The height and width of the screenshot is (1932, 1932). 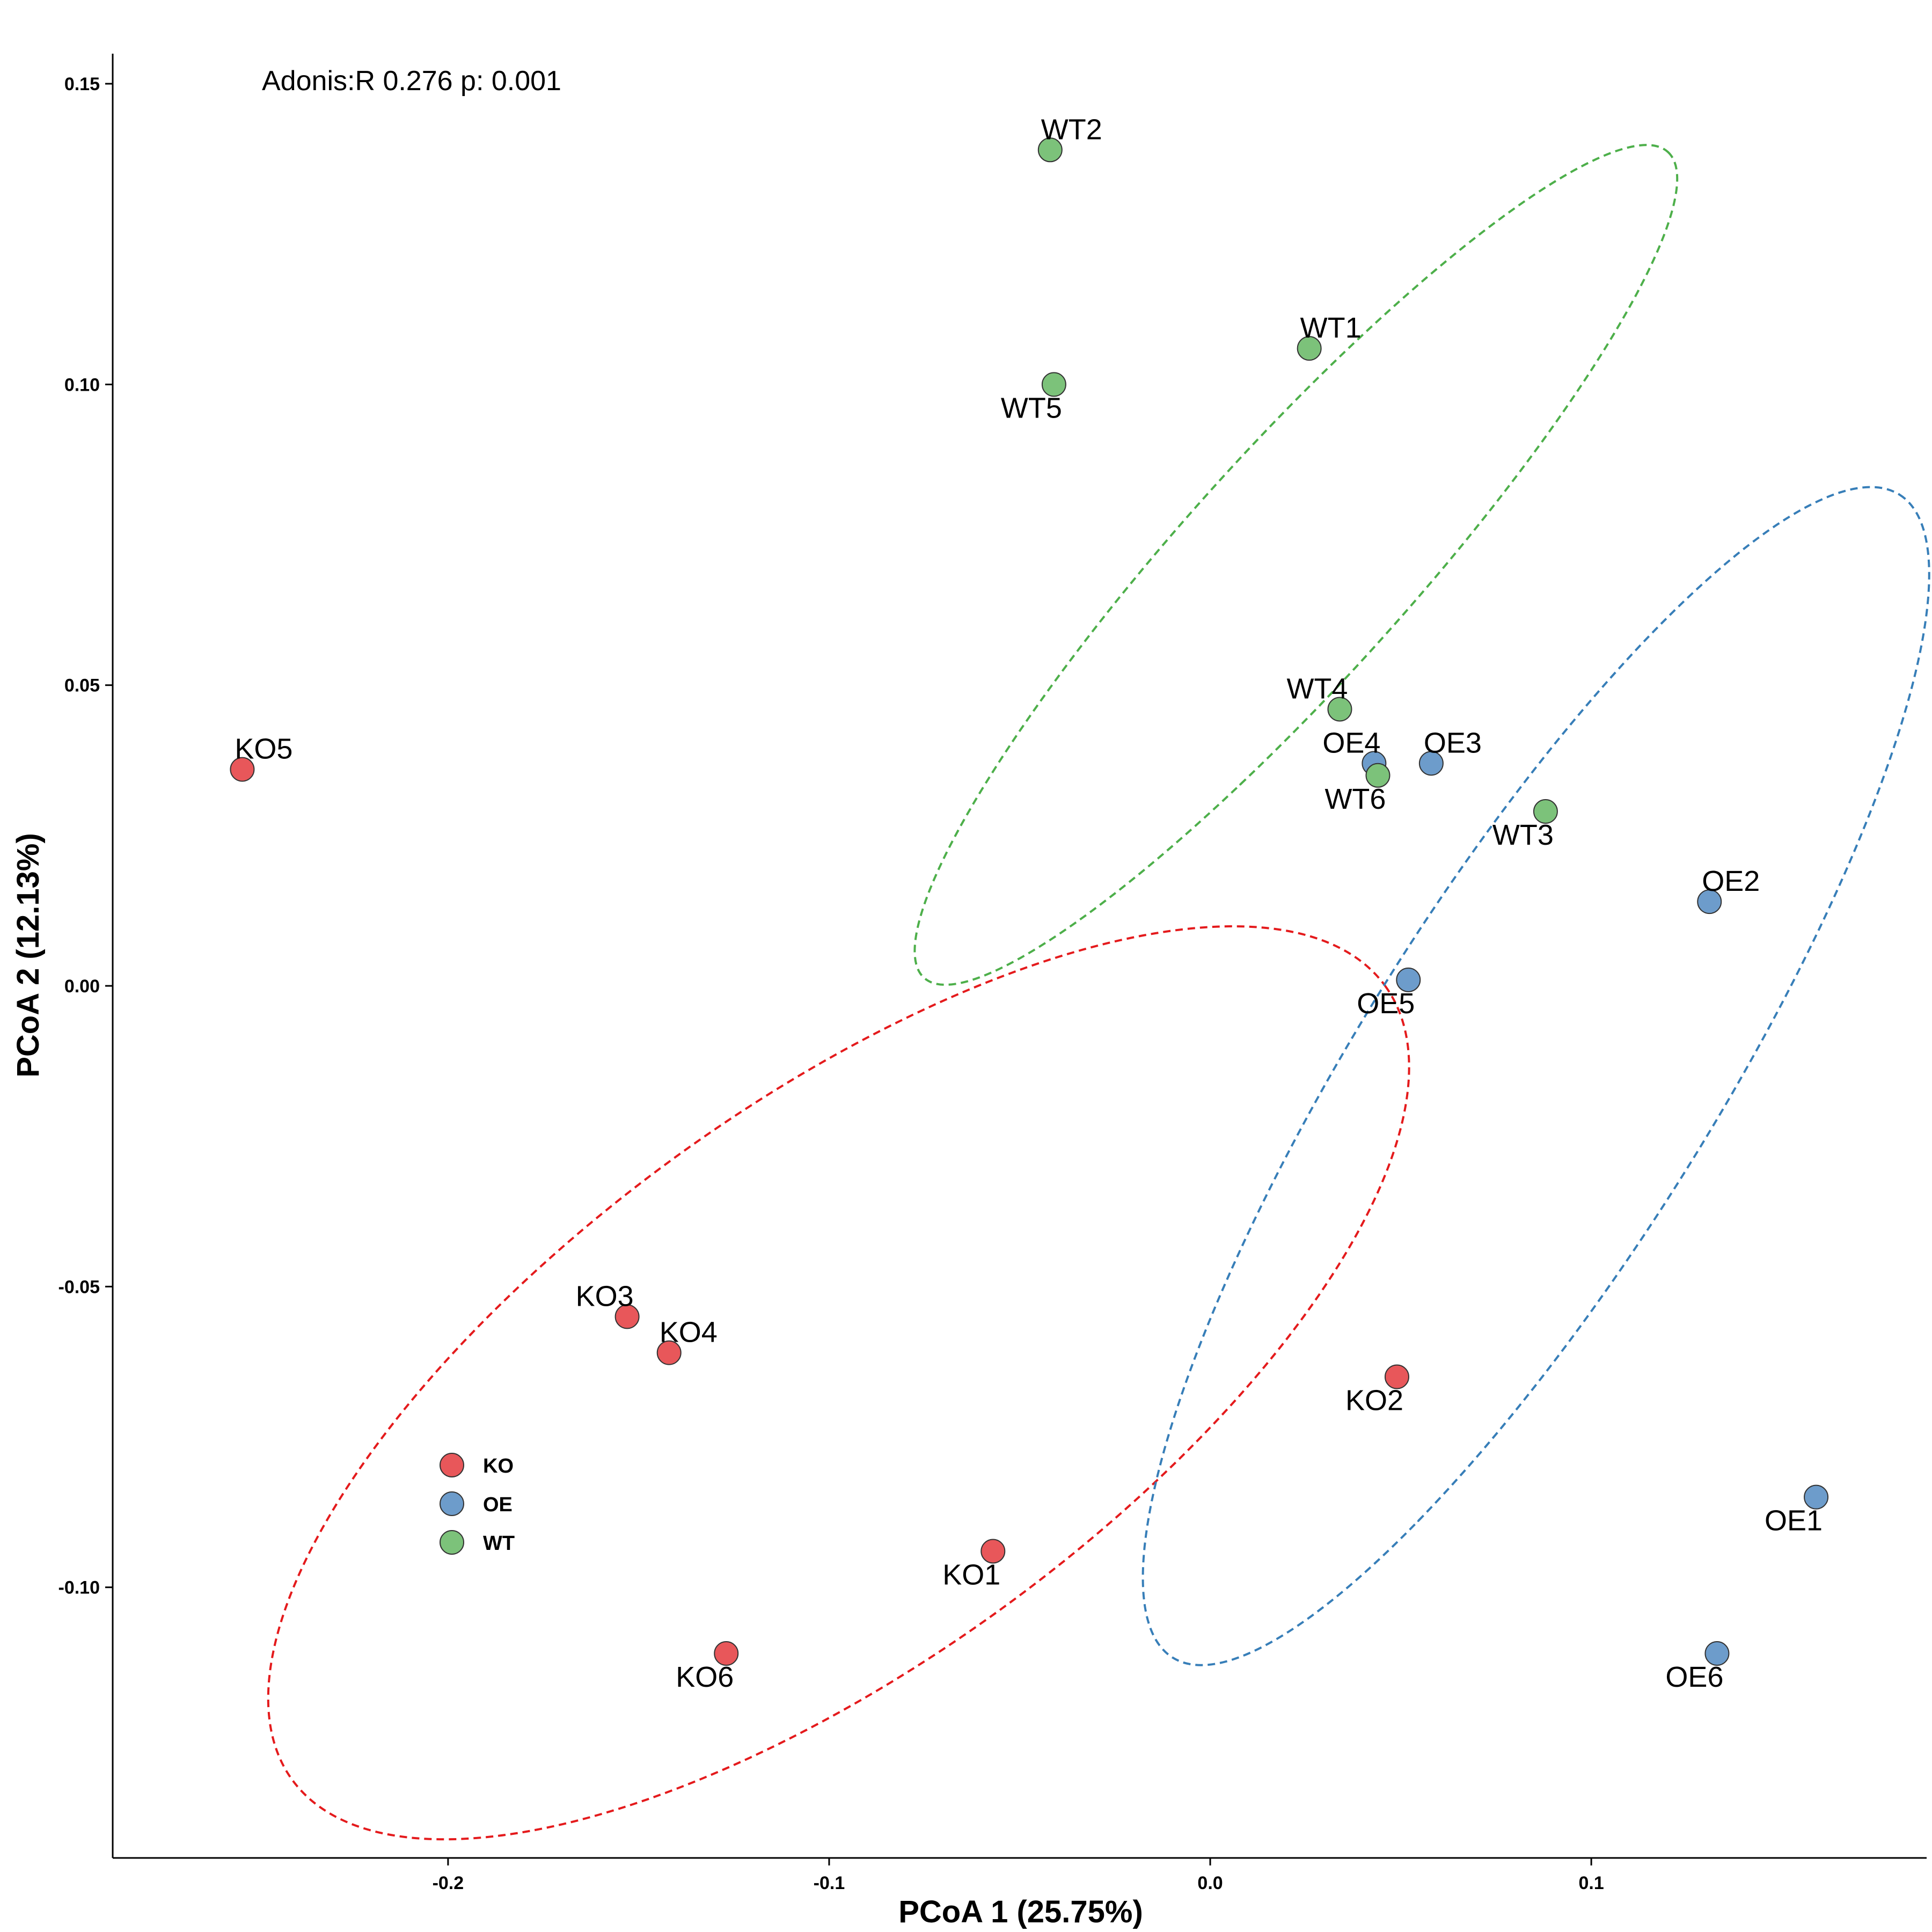 What do you see at coordinates (1317, 689) in the screenshot?
I see `point-label-wt4: WT4` at bounding box center [1317, 689].